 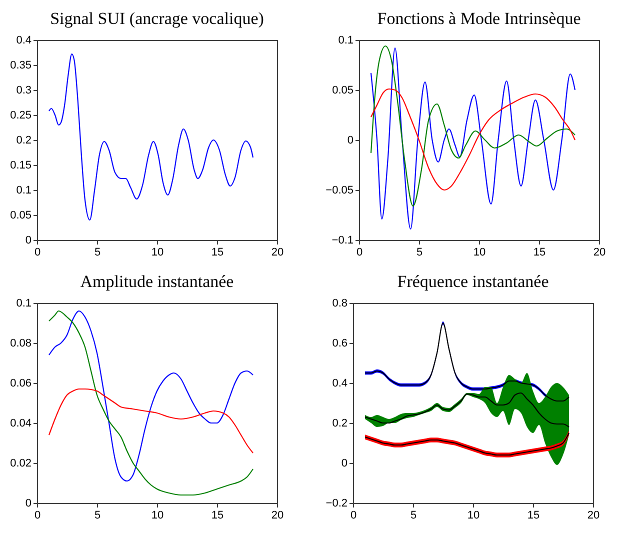 What do you see at coordinates (21, 66) in the screenshot?
I see `y-tick-label: 0.35` at bounding box center [21, 66].